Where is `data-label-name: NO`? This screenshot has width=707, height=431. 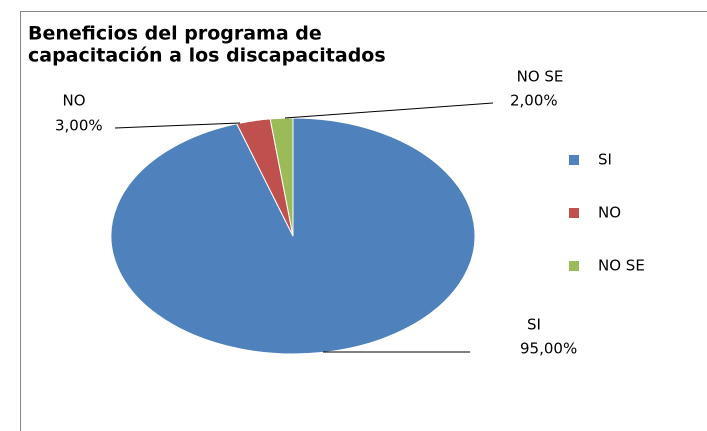 data-label-name: NO is located at coordinates (73, 101).